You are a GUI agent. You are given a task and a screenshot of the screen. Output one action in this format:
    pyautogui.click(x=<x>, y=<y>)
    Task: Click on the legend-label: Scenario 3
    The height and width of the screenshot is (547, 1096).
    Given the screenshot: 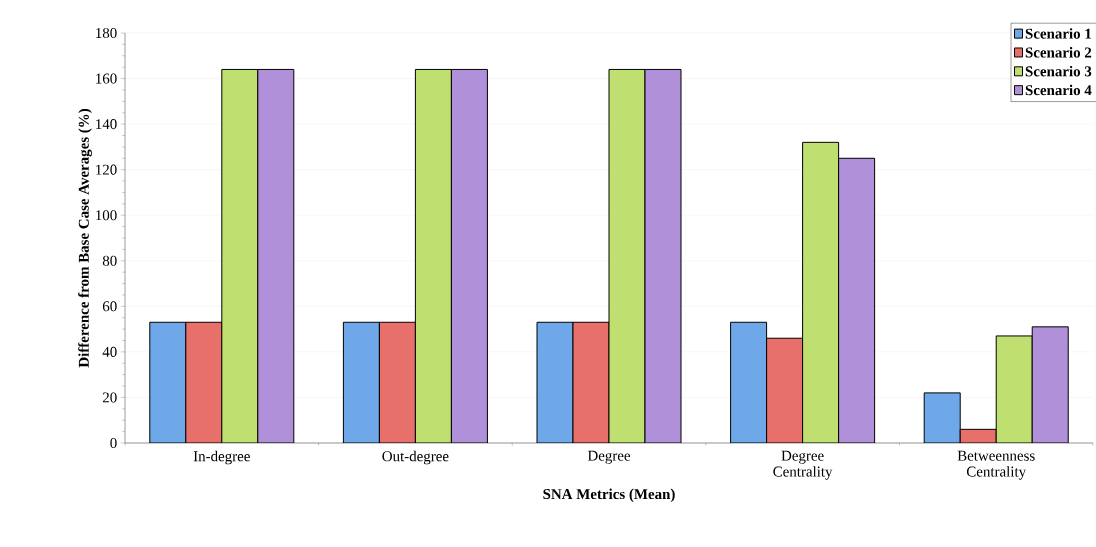 What is the action you would take?
    pyautogui.click(x=1058, y=71)
    